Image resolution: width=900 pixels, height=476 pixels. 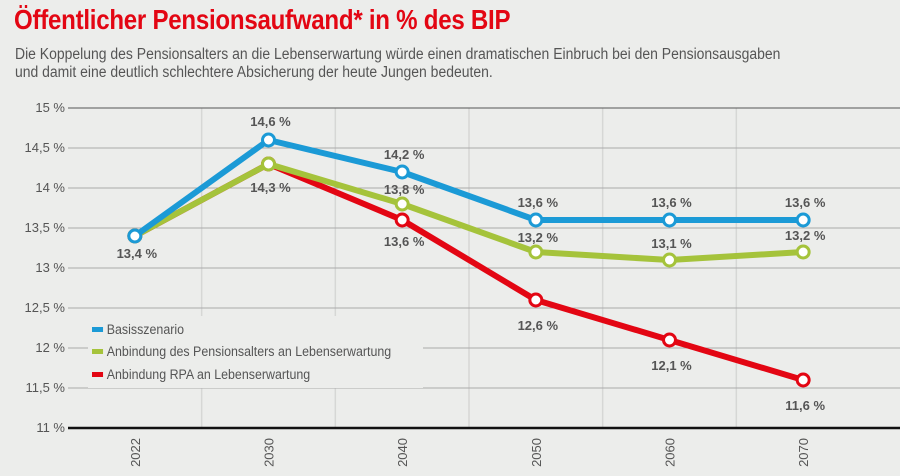 What do you see at coordinates (45, 307) in the screenshot?
I see `y-tick-label: 12,5 %` at bounding box center [45, 307].